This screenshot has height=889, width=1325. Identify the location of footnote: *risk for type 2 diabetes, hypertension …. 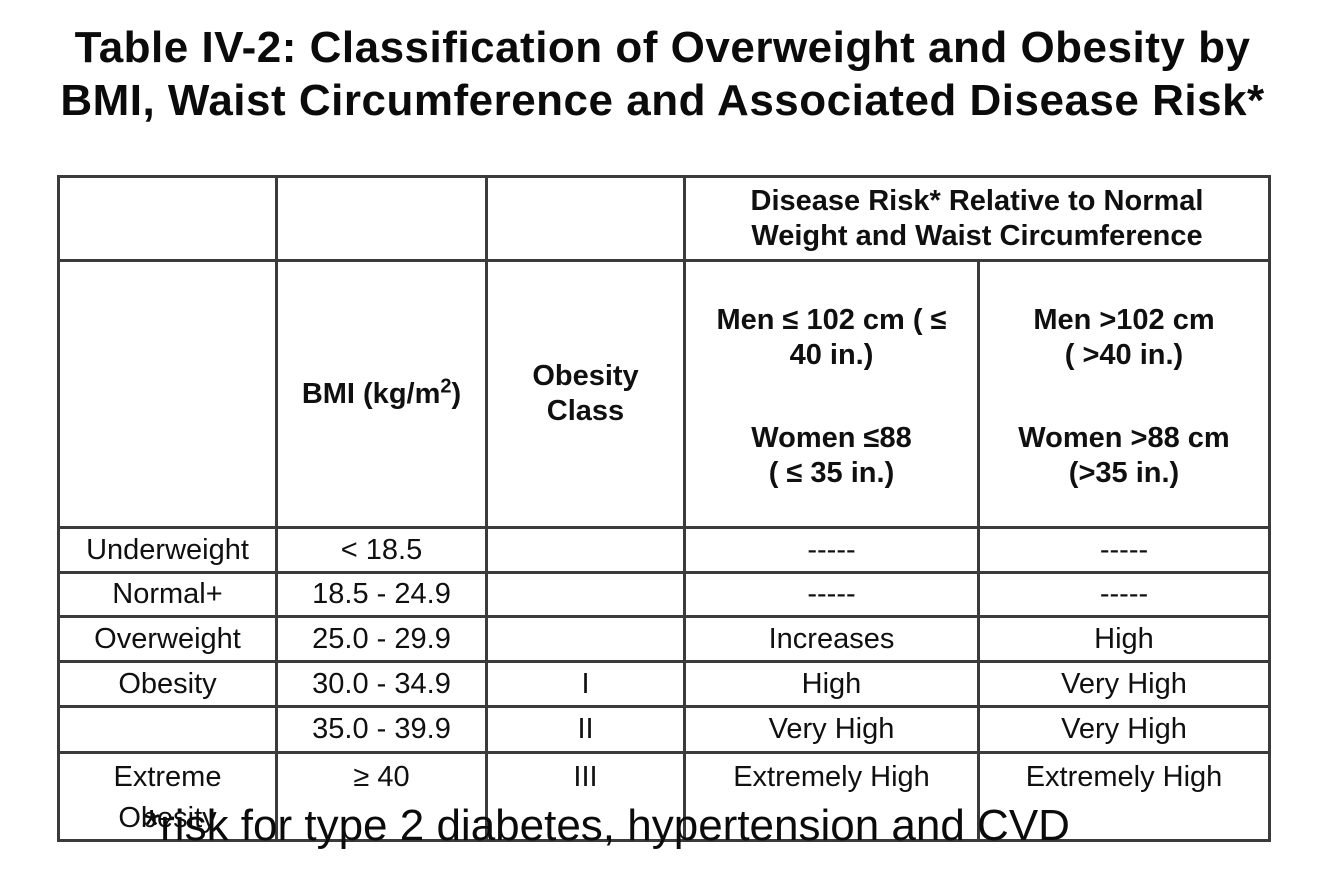
(606, 825).